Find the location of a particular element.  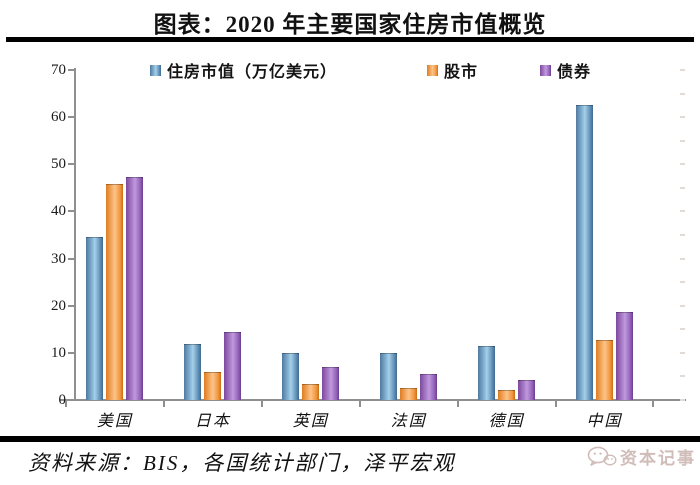

bar-债券-美国 is located at coordinates (135, 288).